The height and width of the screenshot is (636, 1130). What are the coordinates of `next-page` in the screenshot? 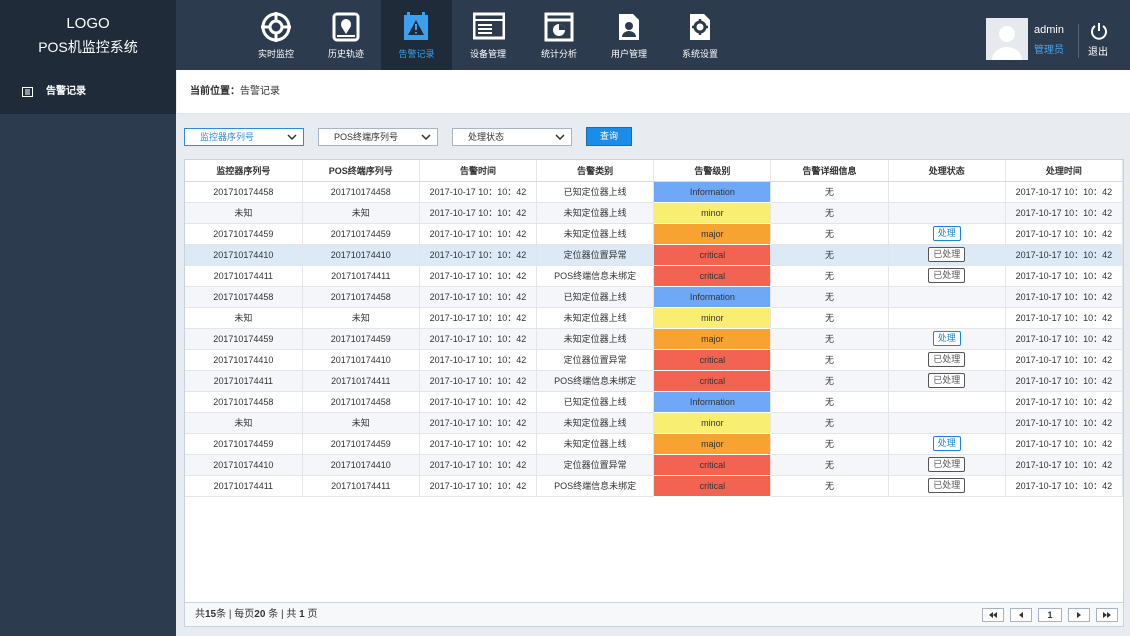 It's located at (1079, 615).